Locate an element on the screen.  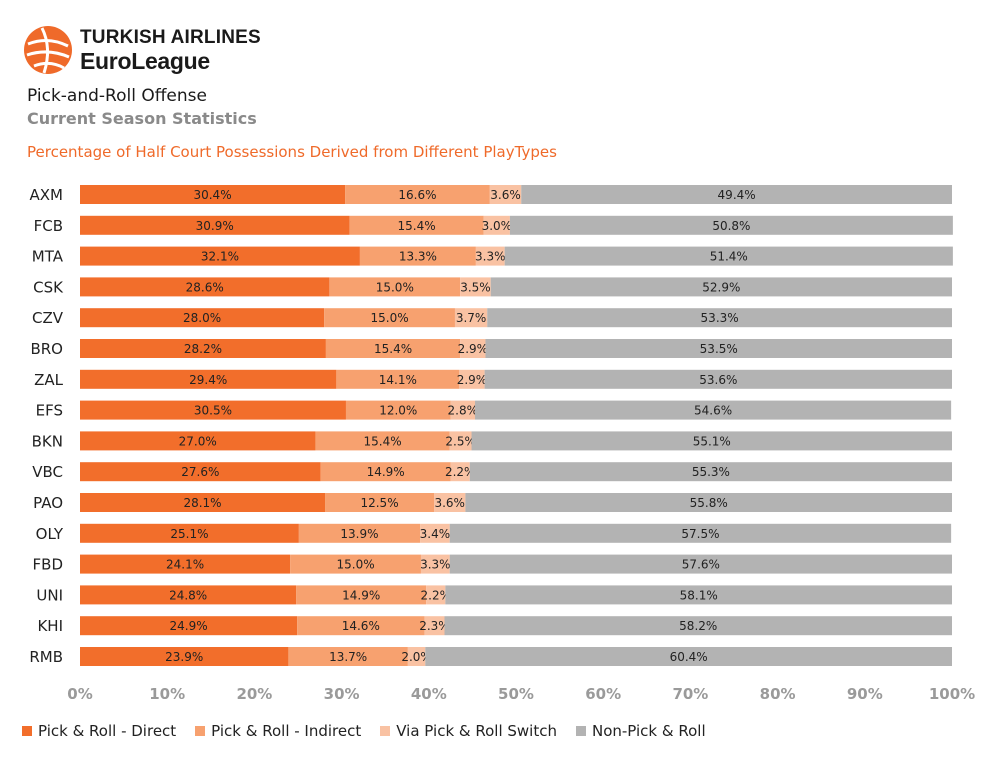
data-label-non-pnr-uni: 58.1% is located at coordinates (699, 595).